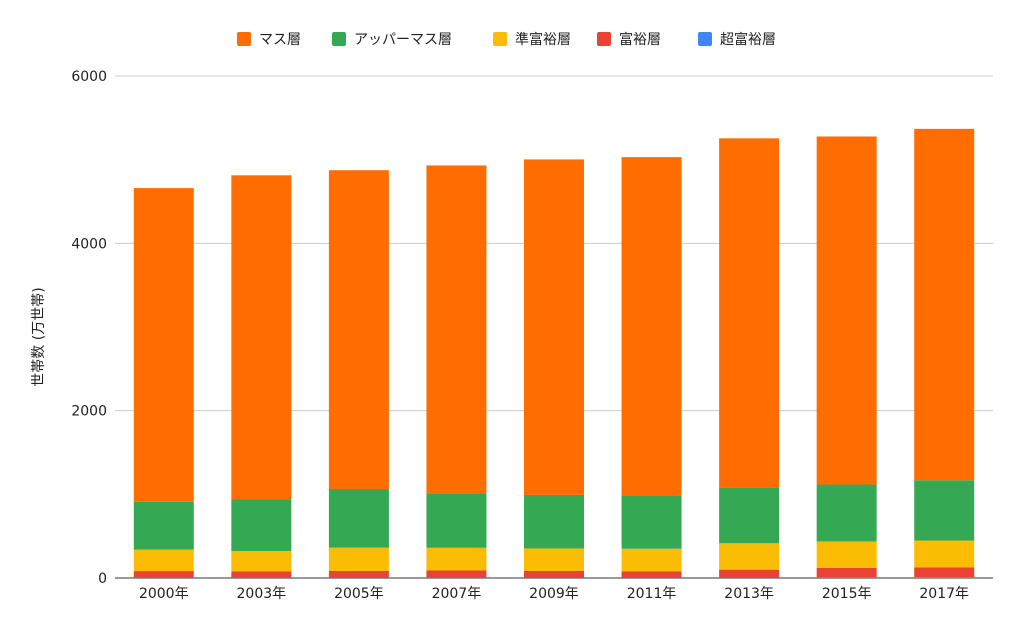 The width and height of the screenshot is (1024, 637). What do you see at coordinates (164, 594) in the screenshot?
I see `x-tick-label: 2000年` at bounding box center [164, 594].